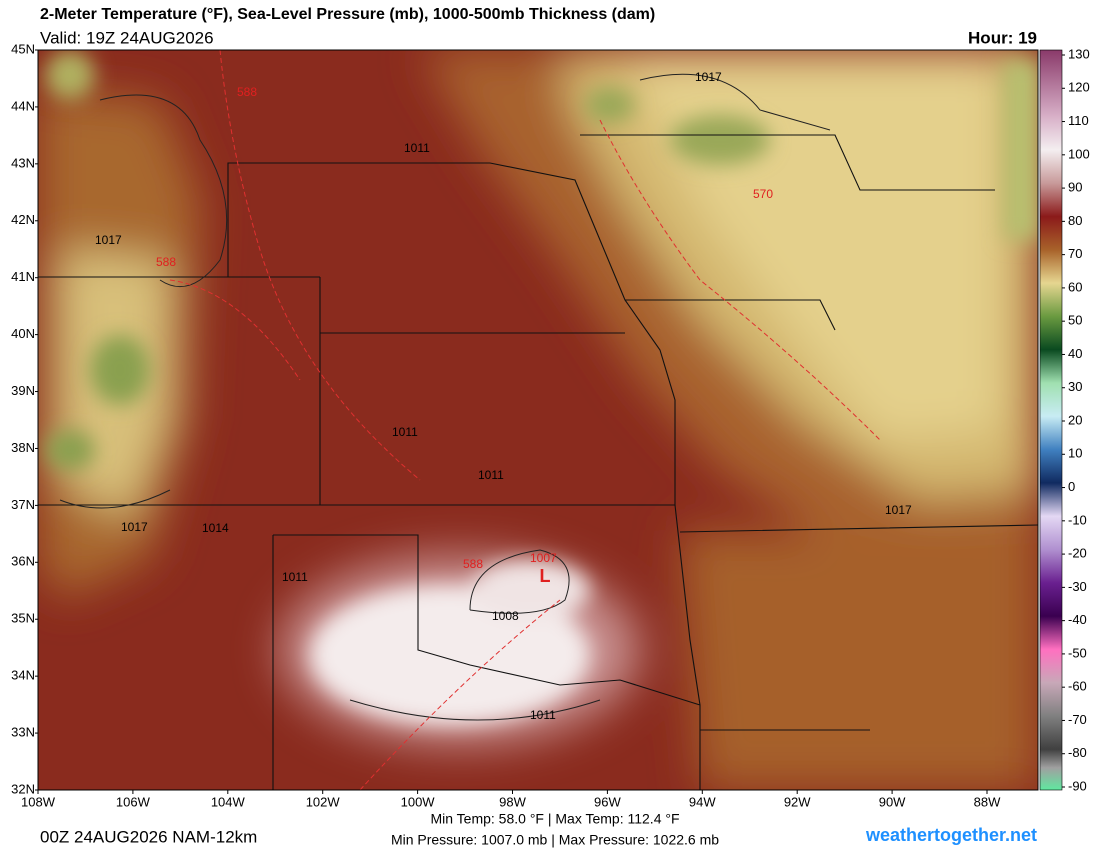  Describe the element at coordinates (1075, 320) in the screenshot. I see `colorbar-label: 50` at that location.